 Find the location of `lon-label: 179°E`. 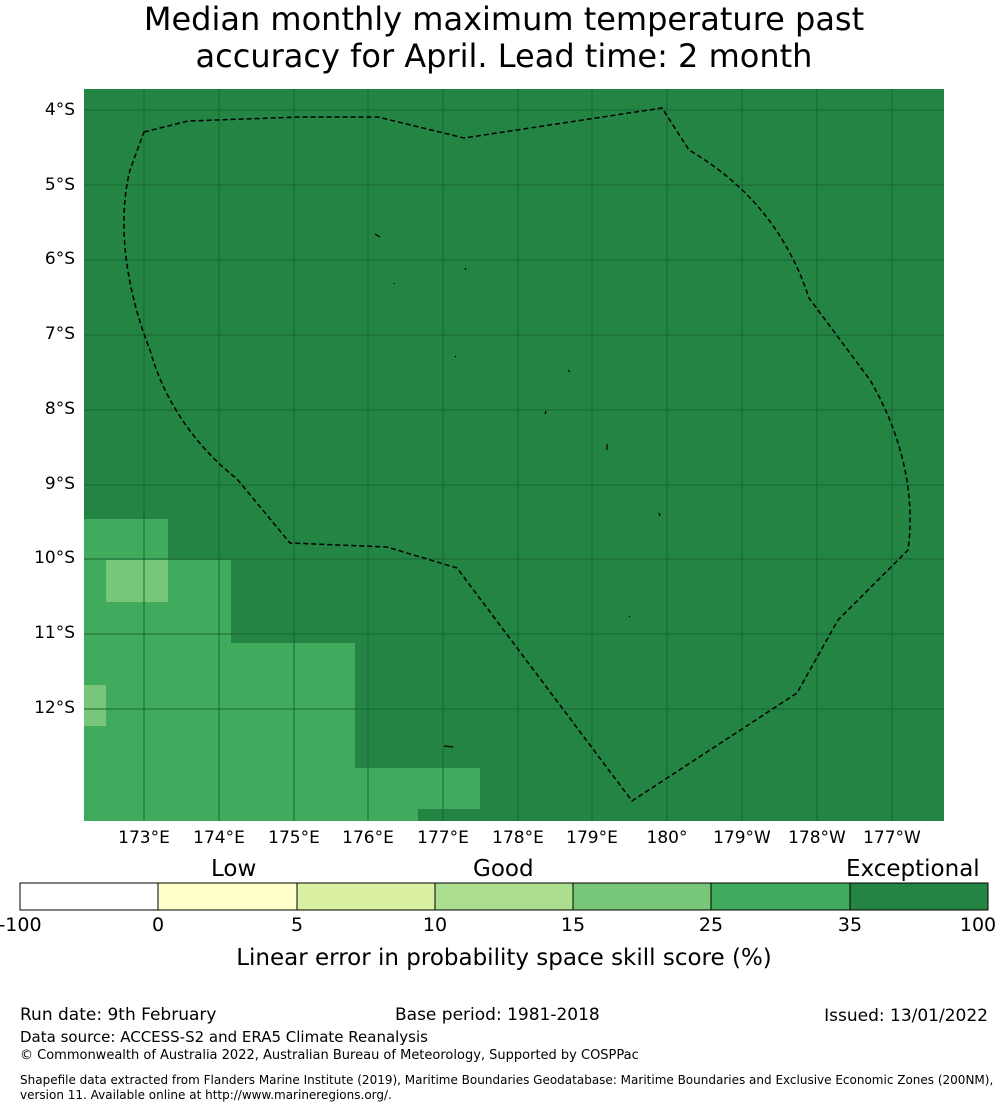

lon-label: 179°E is located at coordinates (592, 838).